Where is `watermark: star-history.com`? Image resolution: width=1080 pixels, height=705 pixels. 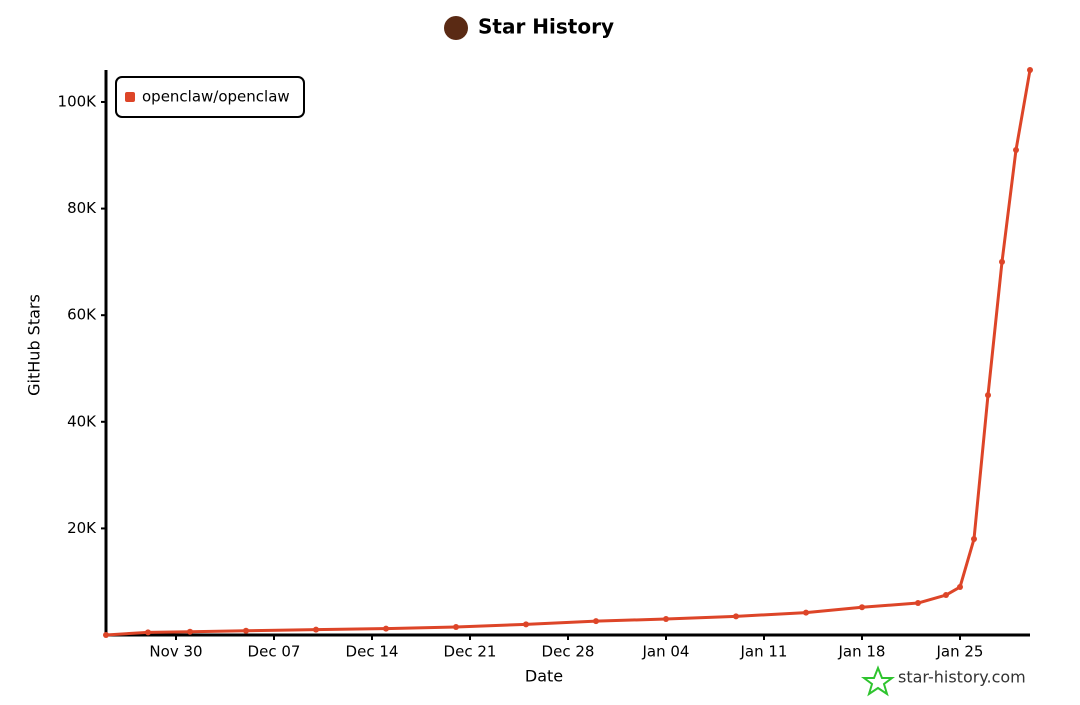
watermark: star-history.com is located at coordinates (962, 677).